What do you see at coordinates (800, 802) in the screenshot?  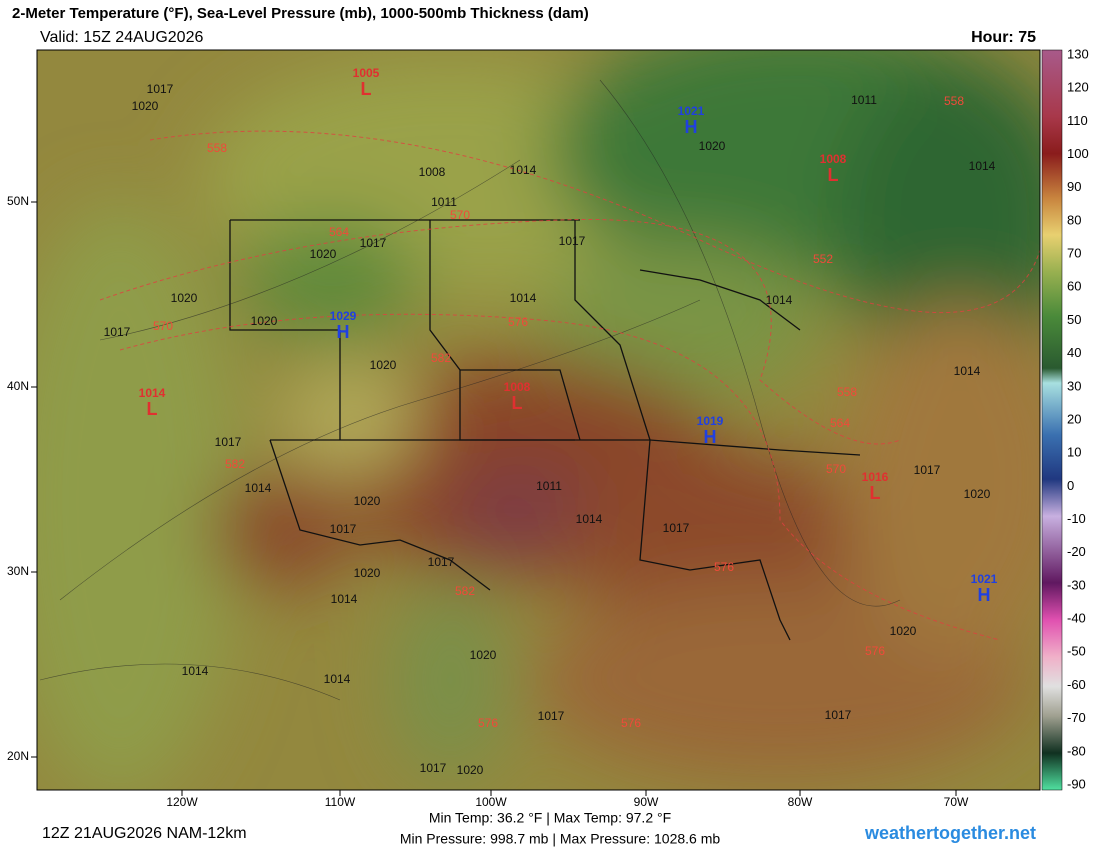 I see `lon-label: 80W` at bounding box center [800, 802].